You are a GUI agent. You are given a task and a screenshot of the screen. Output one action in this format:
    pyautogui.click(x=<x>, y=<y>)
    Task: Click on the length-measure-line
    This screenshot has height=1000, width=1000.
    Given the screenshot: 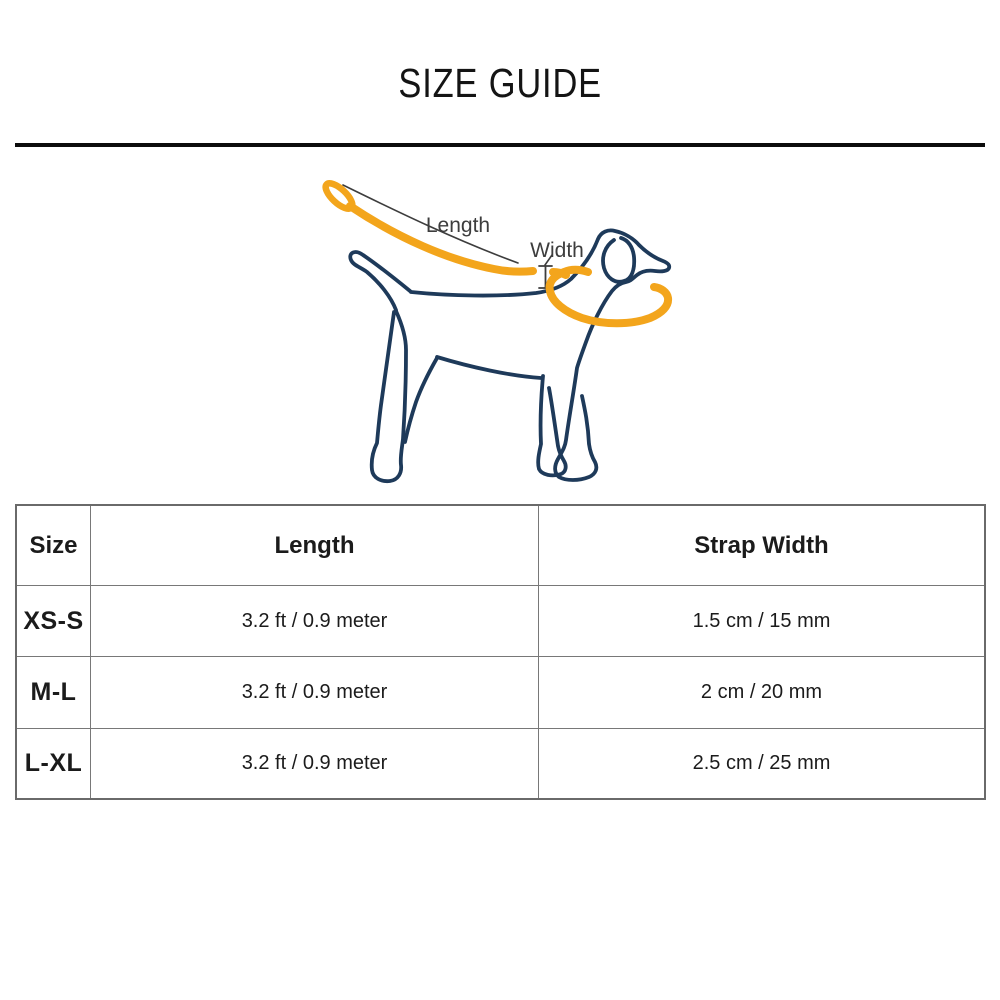 What is the action you would take?
    pyautogui.click(x=430, y=224)
    